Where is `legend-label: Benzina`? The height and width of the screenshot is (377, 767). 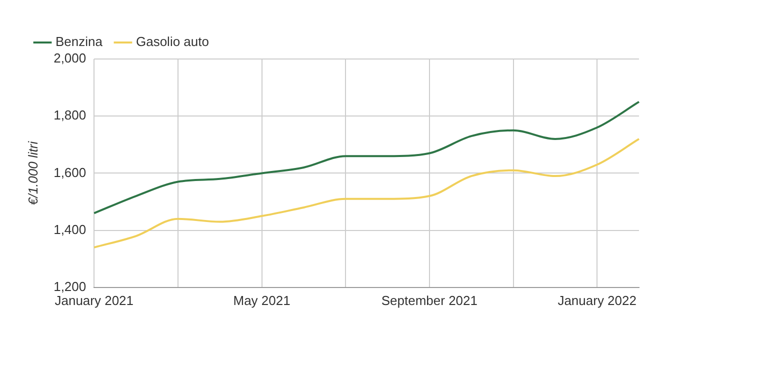
legend-label: Benzina is located at coordinates (80, 42).